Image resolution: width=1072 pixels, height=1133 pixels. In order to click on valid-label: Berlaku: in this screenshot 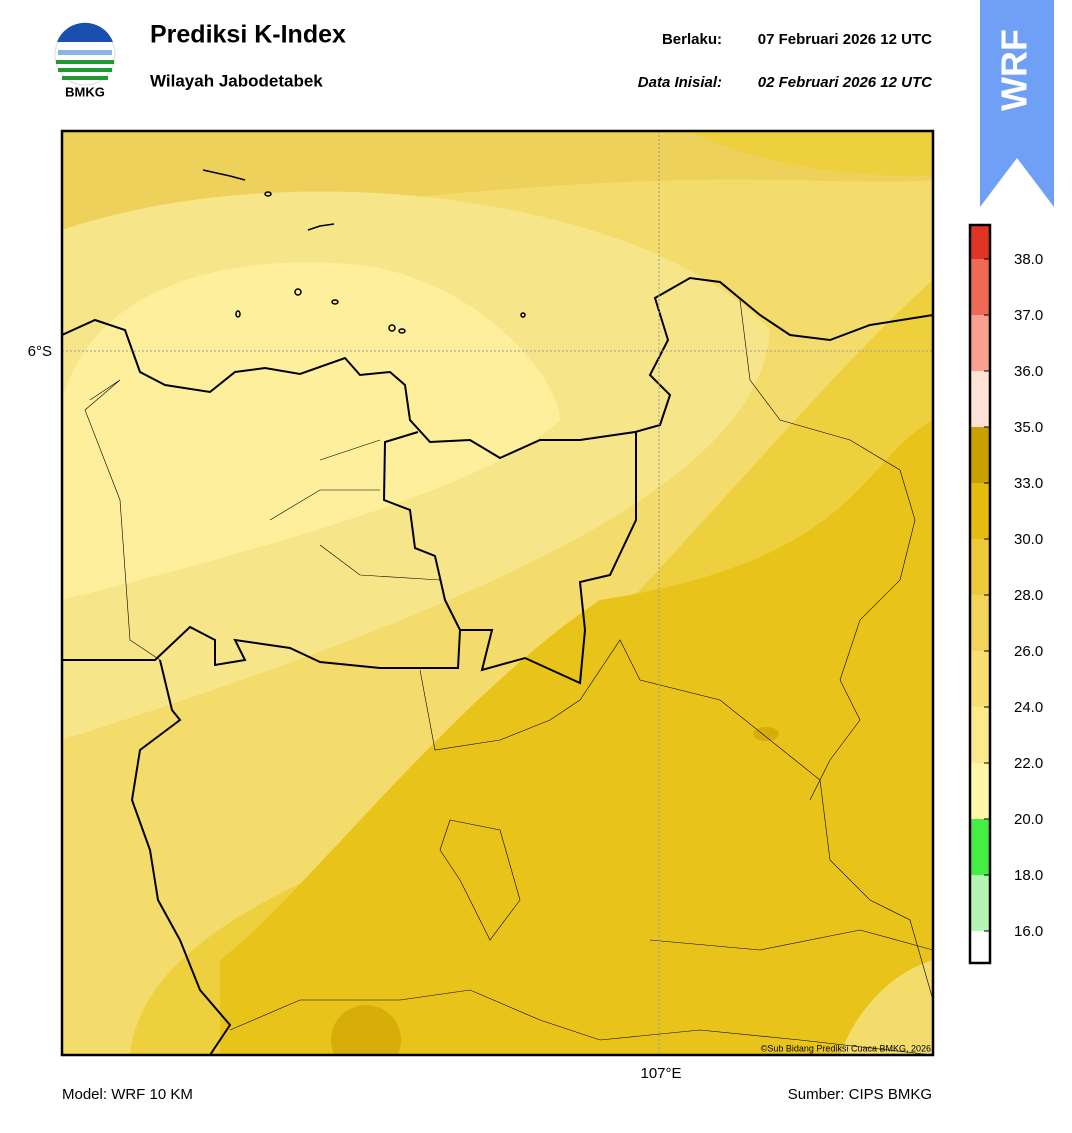, I will do `click(692, 39)`.